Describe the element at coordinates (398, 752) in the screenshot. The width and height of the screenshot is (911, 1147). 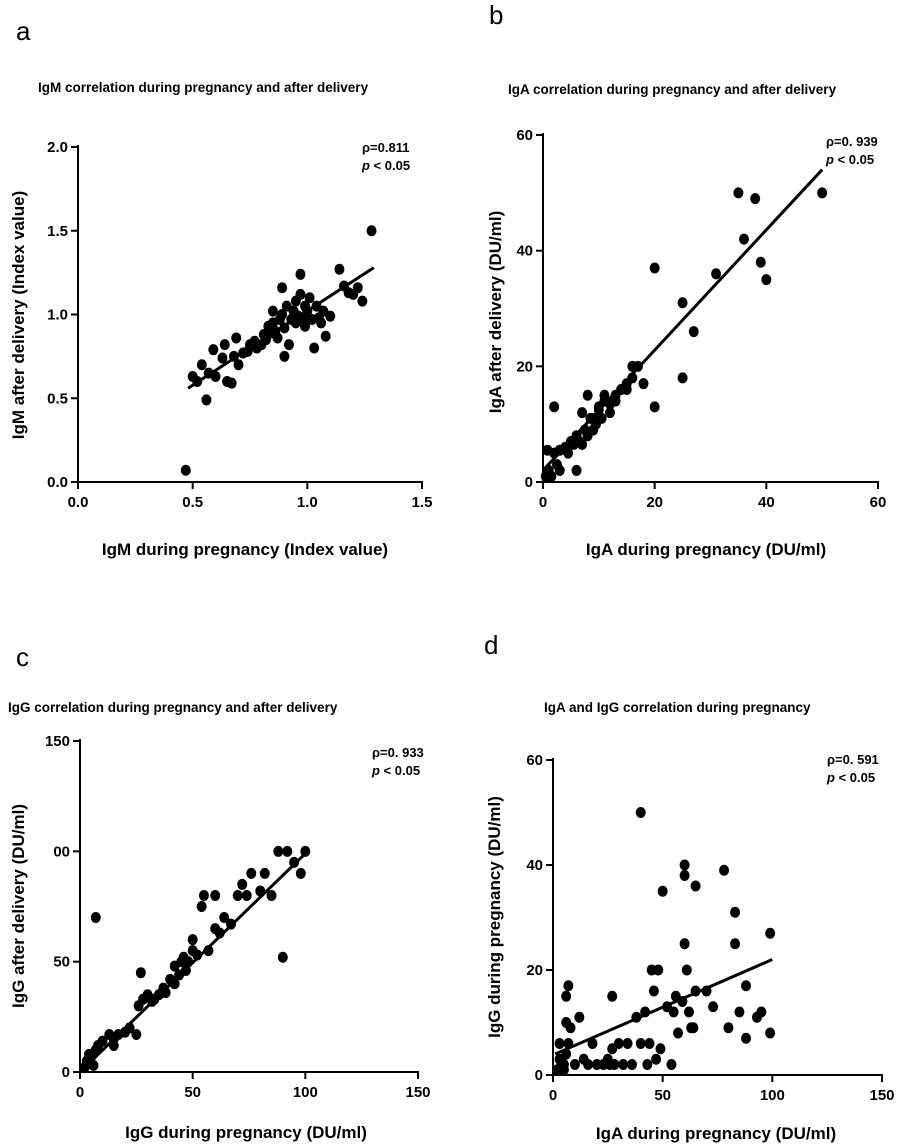
I see `rho-annotation: ρ=0. 933` at that location.